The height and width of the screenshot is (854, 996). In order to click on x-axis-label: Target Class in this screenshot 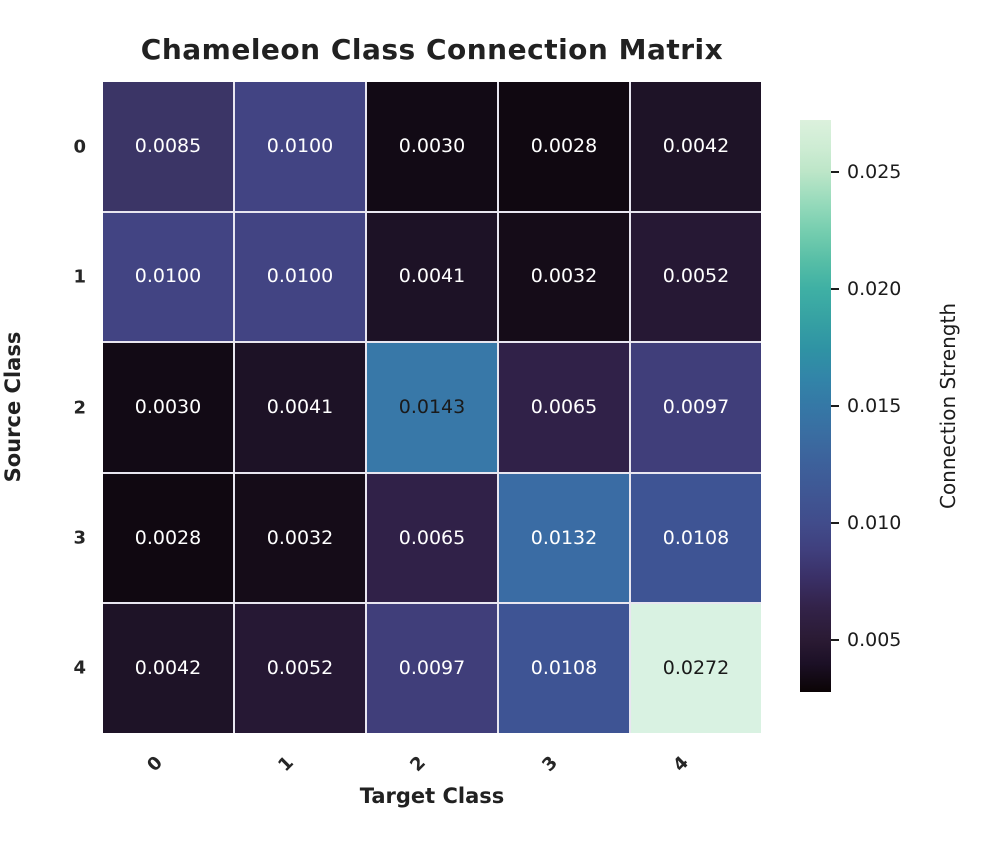, I will do `click(432, 796)`.